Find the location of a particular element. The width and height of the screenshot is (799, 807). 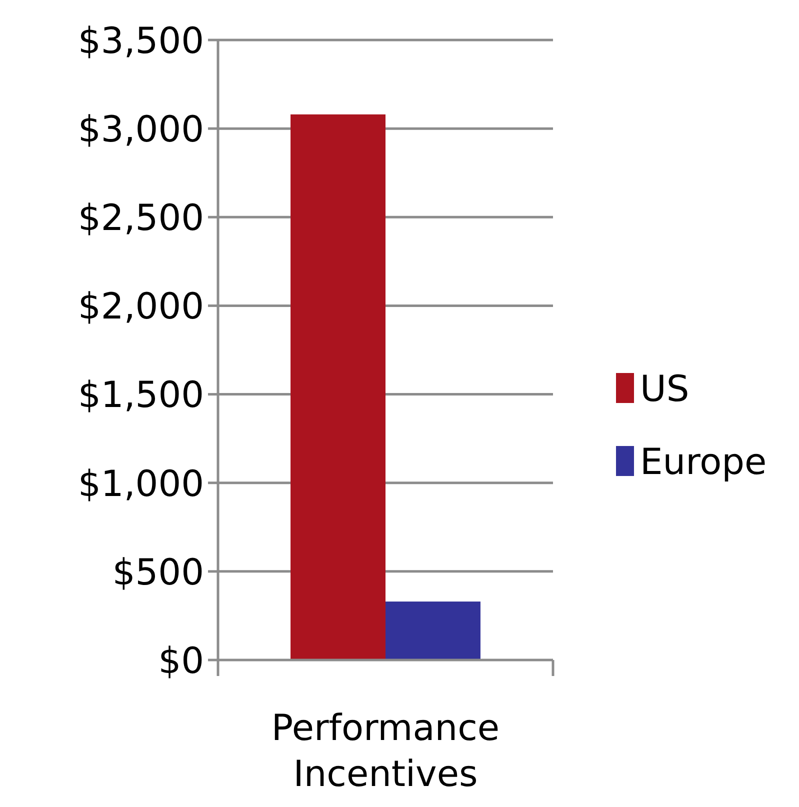

y-tick-label: $0 is located at coordinates (181, 661).